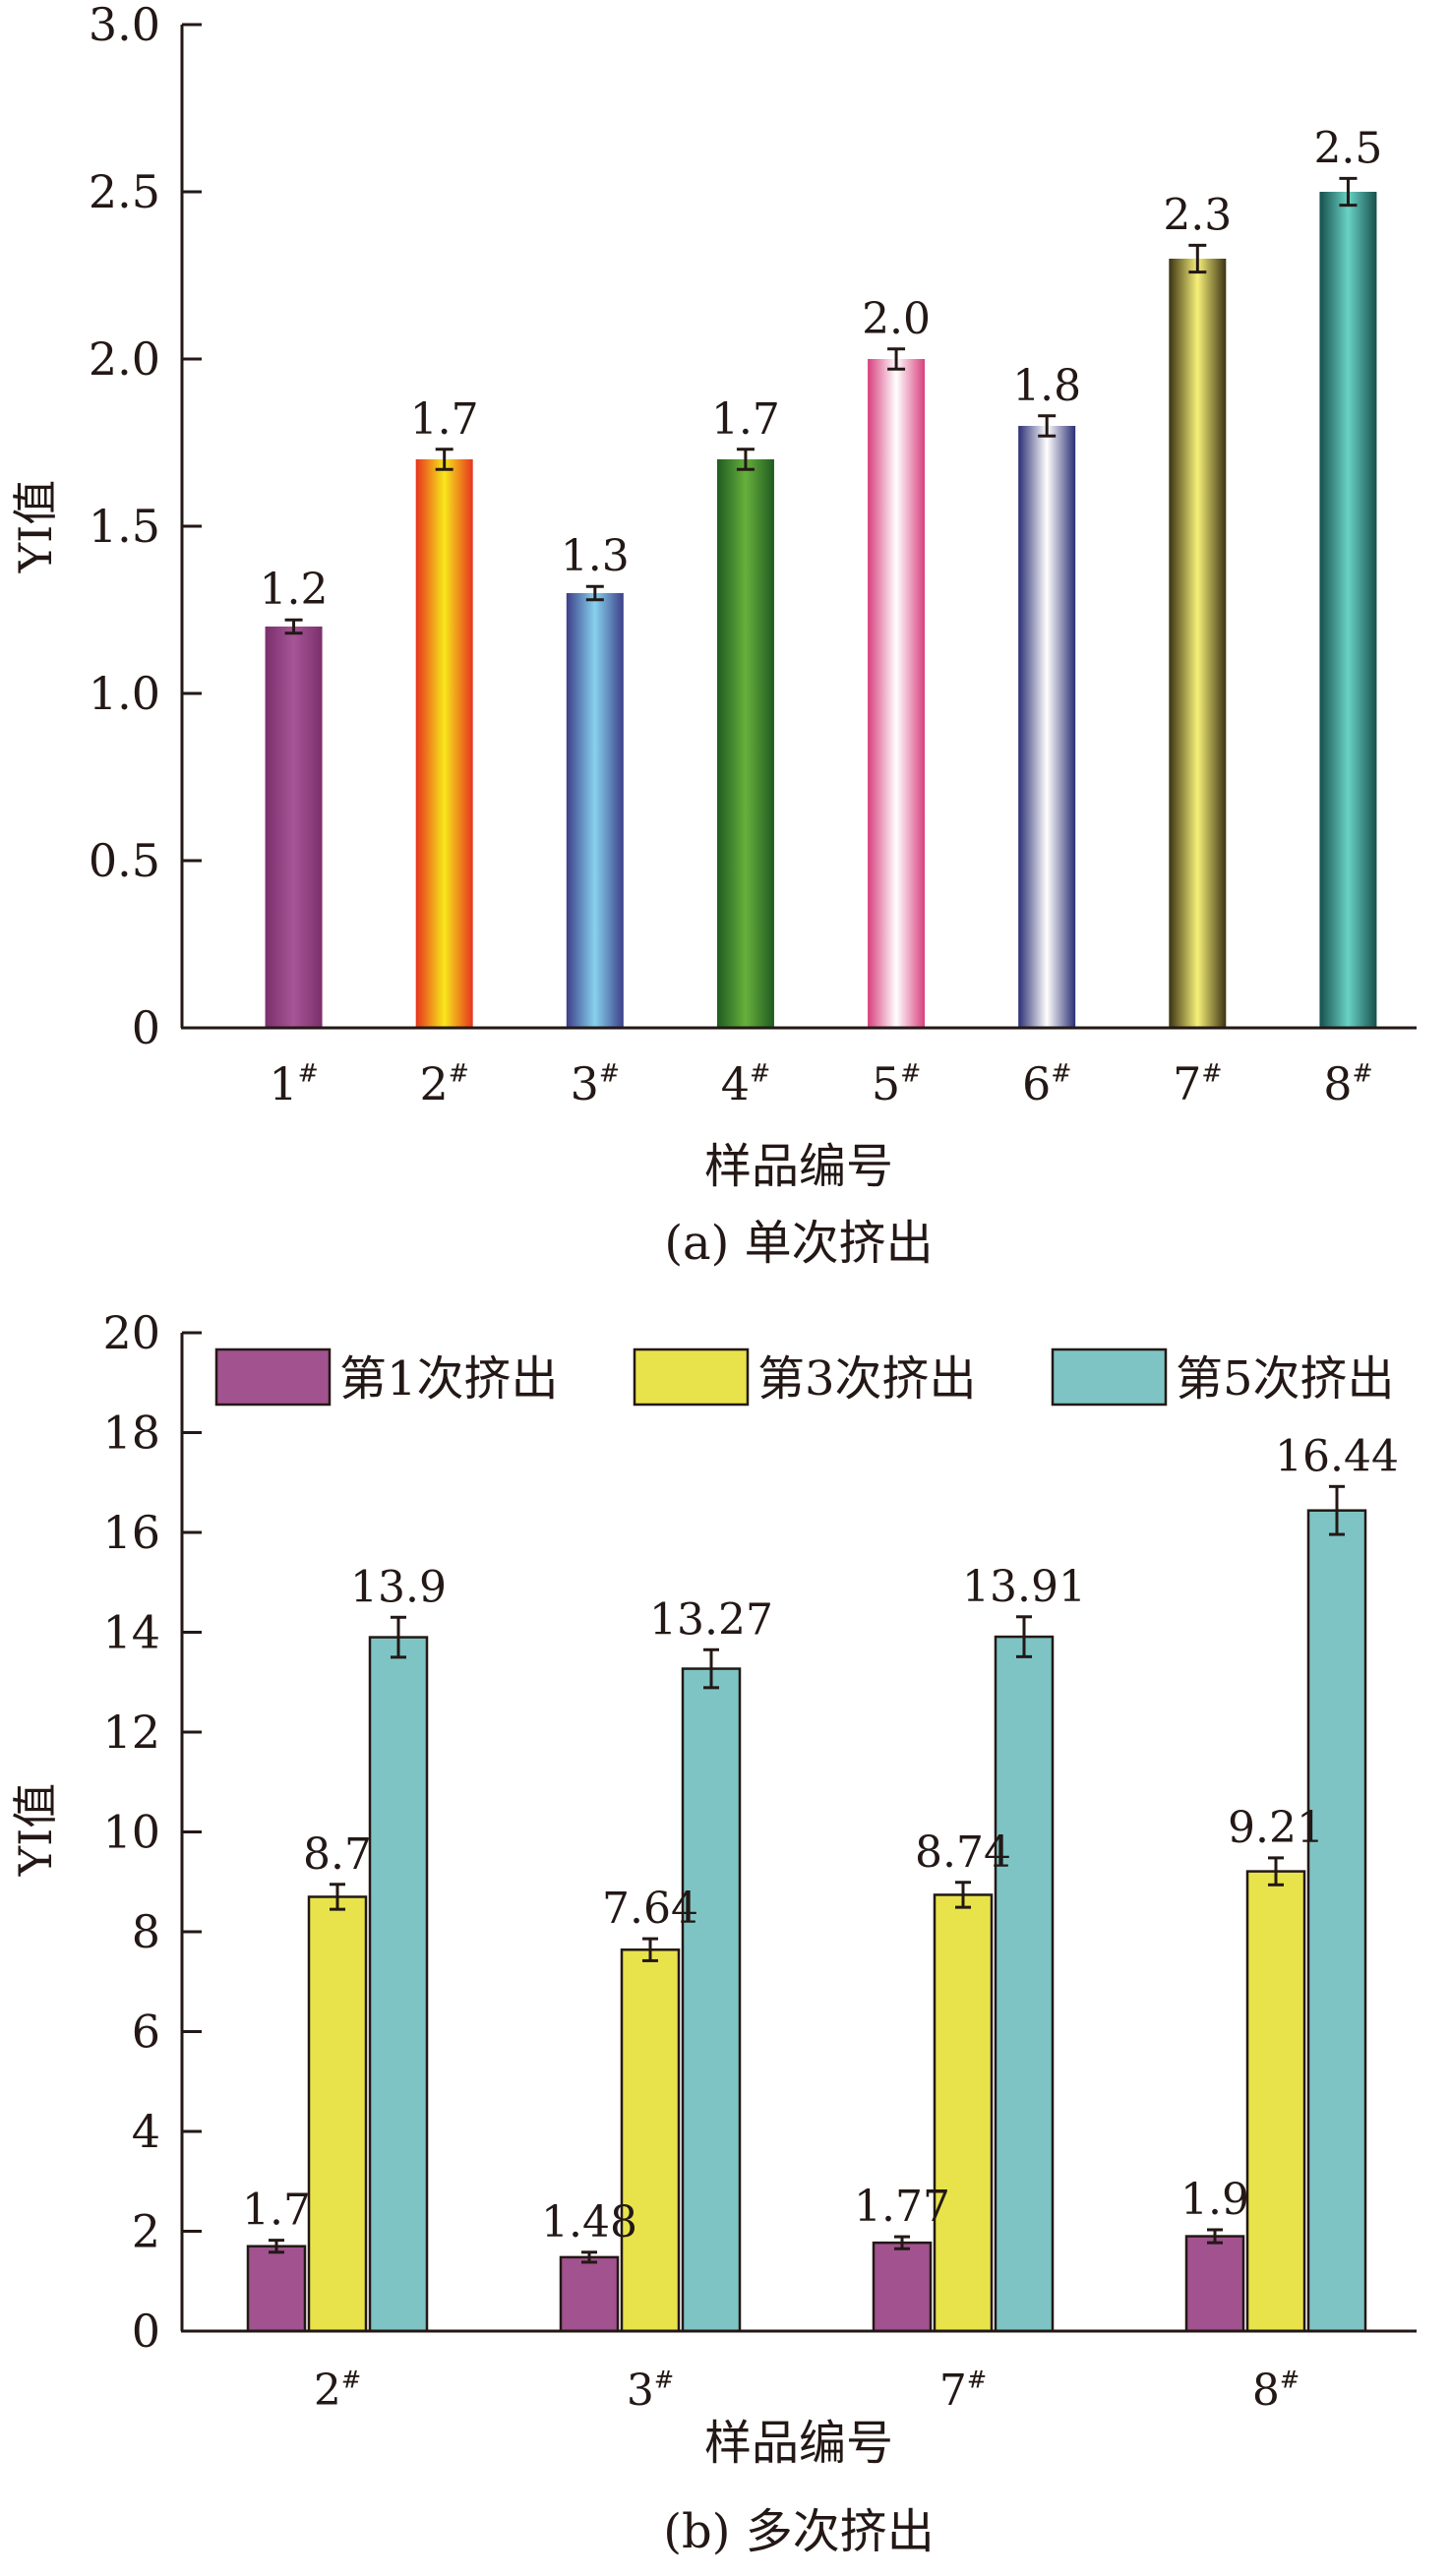 The image size is (1451, 2576). Describe the element at coordinates (131, 1832) in the screenshot. I see `panel-b-y-tick-label: 10` at that location.